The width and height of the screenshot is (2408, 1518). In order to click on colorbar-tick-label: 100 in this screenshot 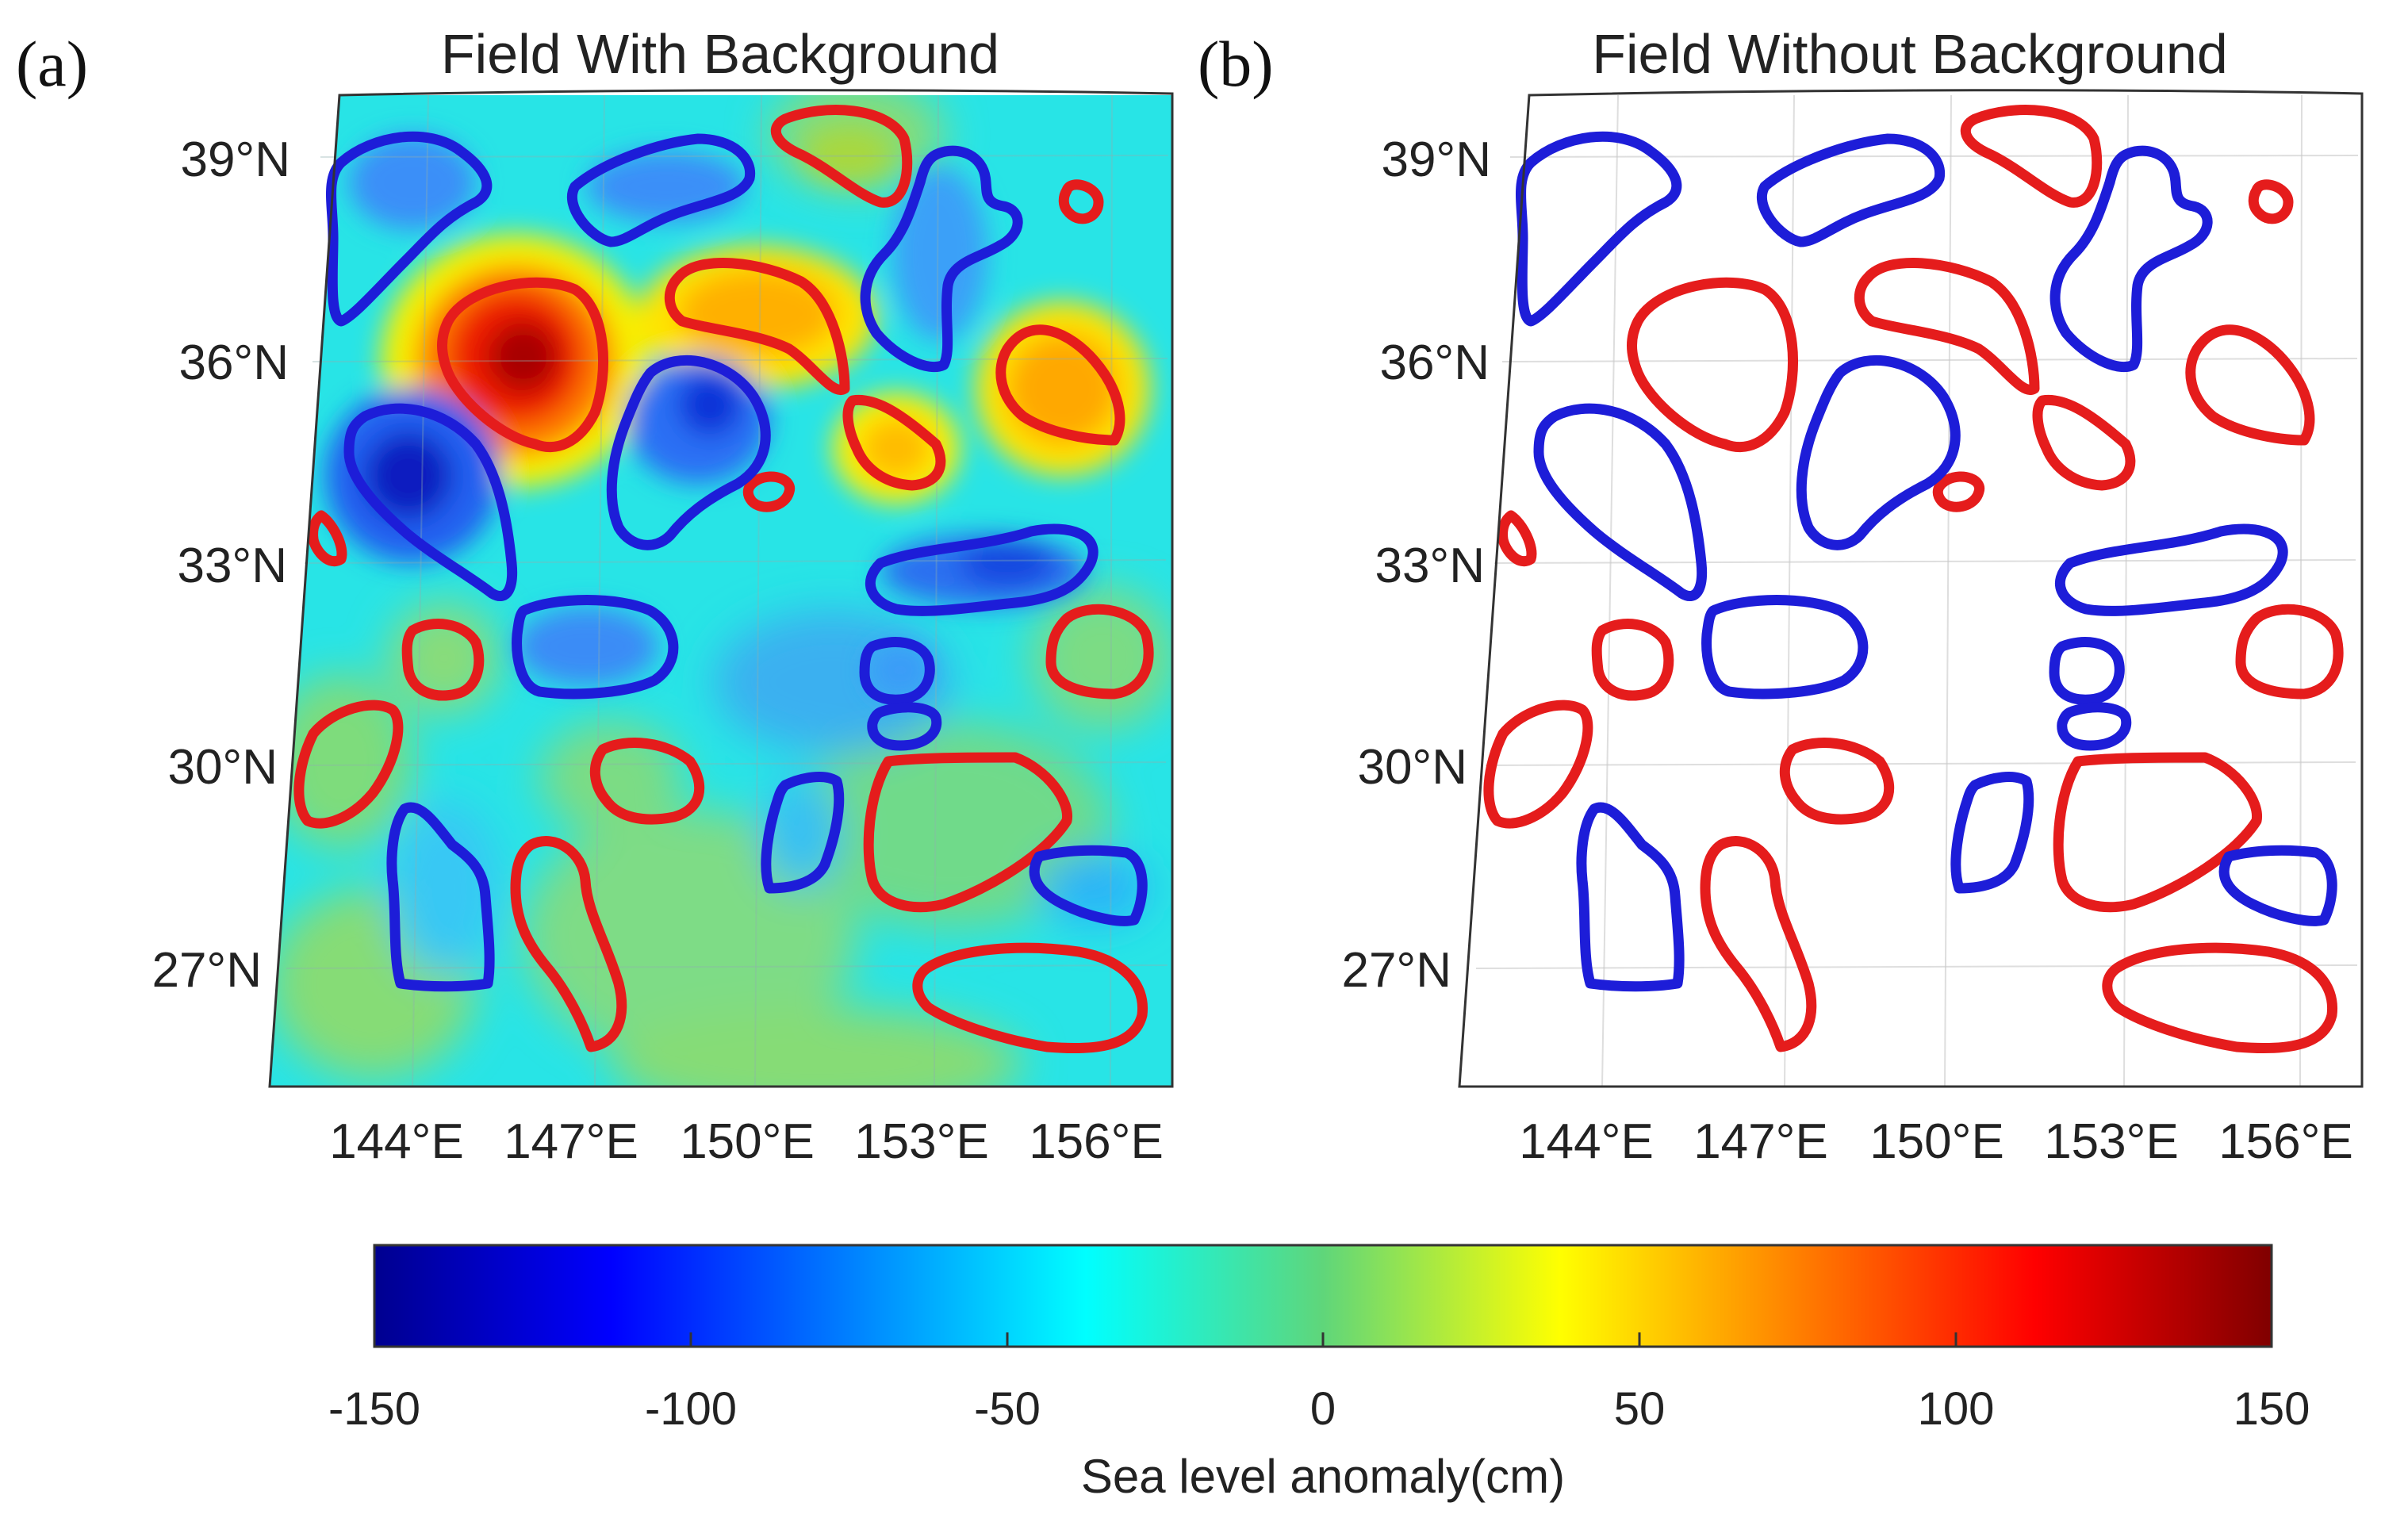, I will do `click(1956, 1409)`.